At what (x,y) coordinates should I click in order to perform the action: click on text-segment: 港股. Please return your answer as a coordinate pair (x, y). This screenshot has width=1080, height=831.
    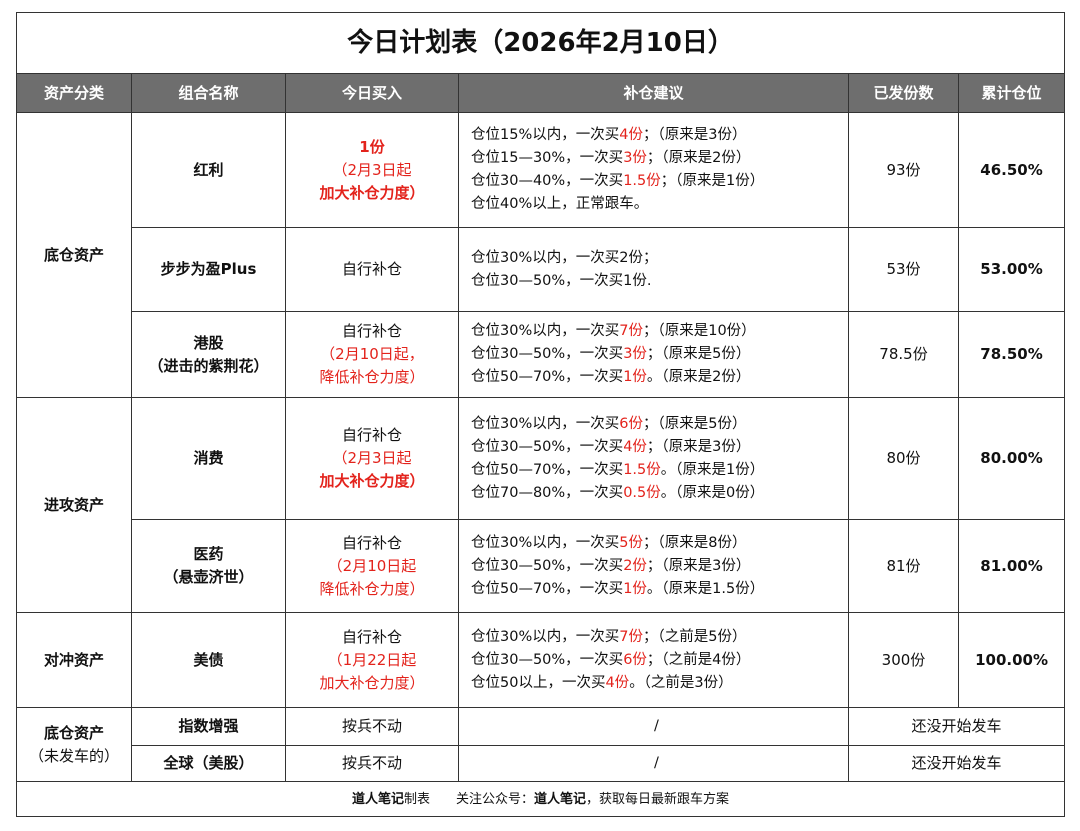
    Looking at the image, I should click on (208, 342).